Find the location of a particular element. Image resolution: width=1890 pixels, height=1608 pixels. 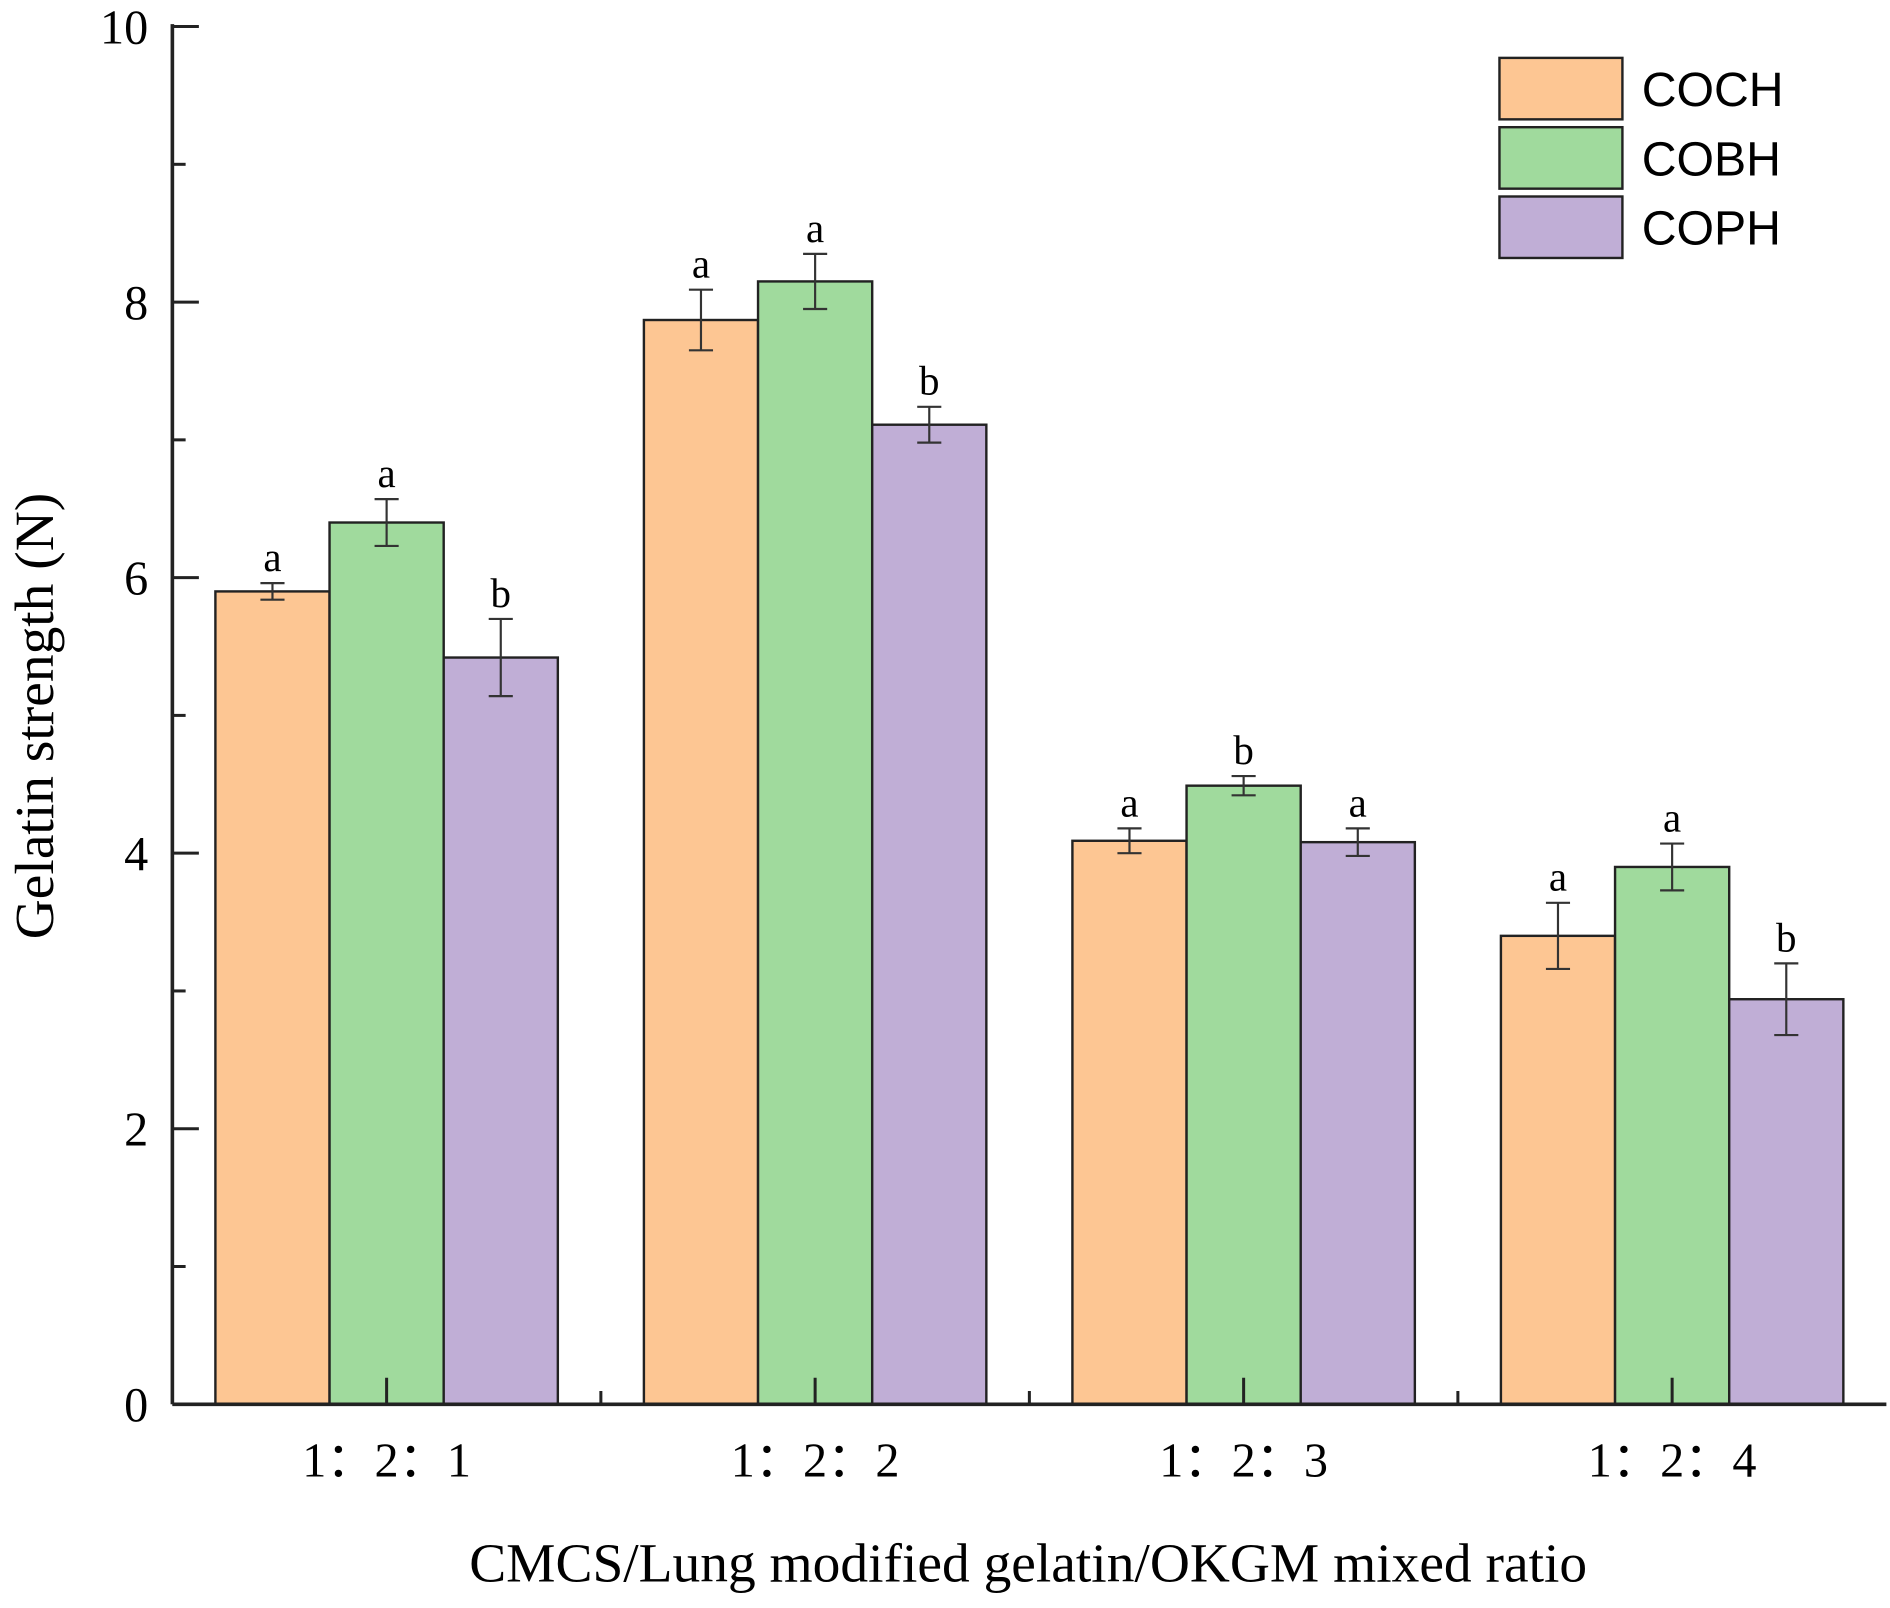

y-tick-label: 6 is located at coordinates (136, 579).